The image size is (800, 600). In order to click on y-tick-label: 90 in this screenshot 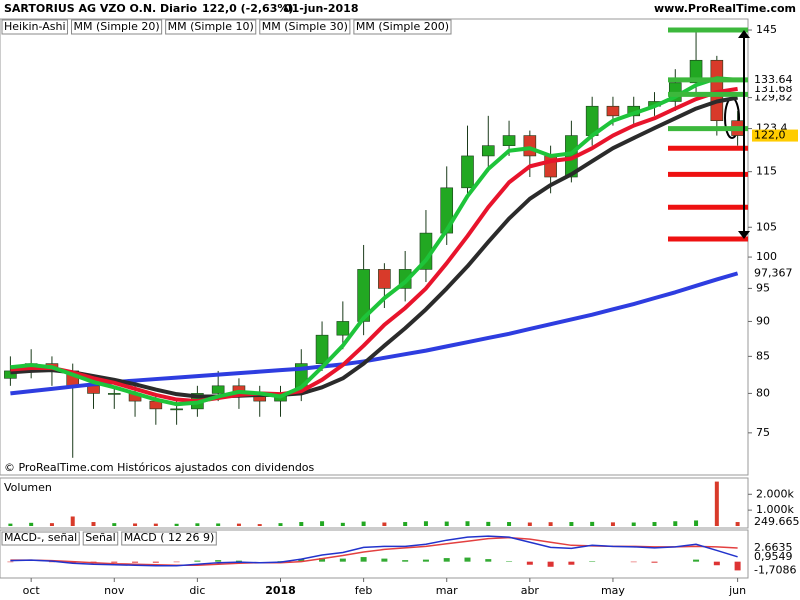, I will do `click(763, 320)`.